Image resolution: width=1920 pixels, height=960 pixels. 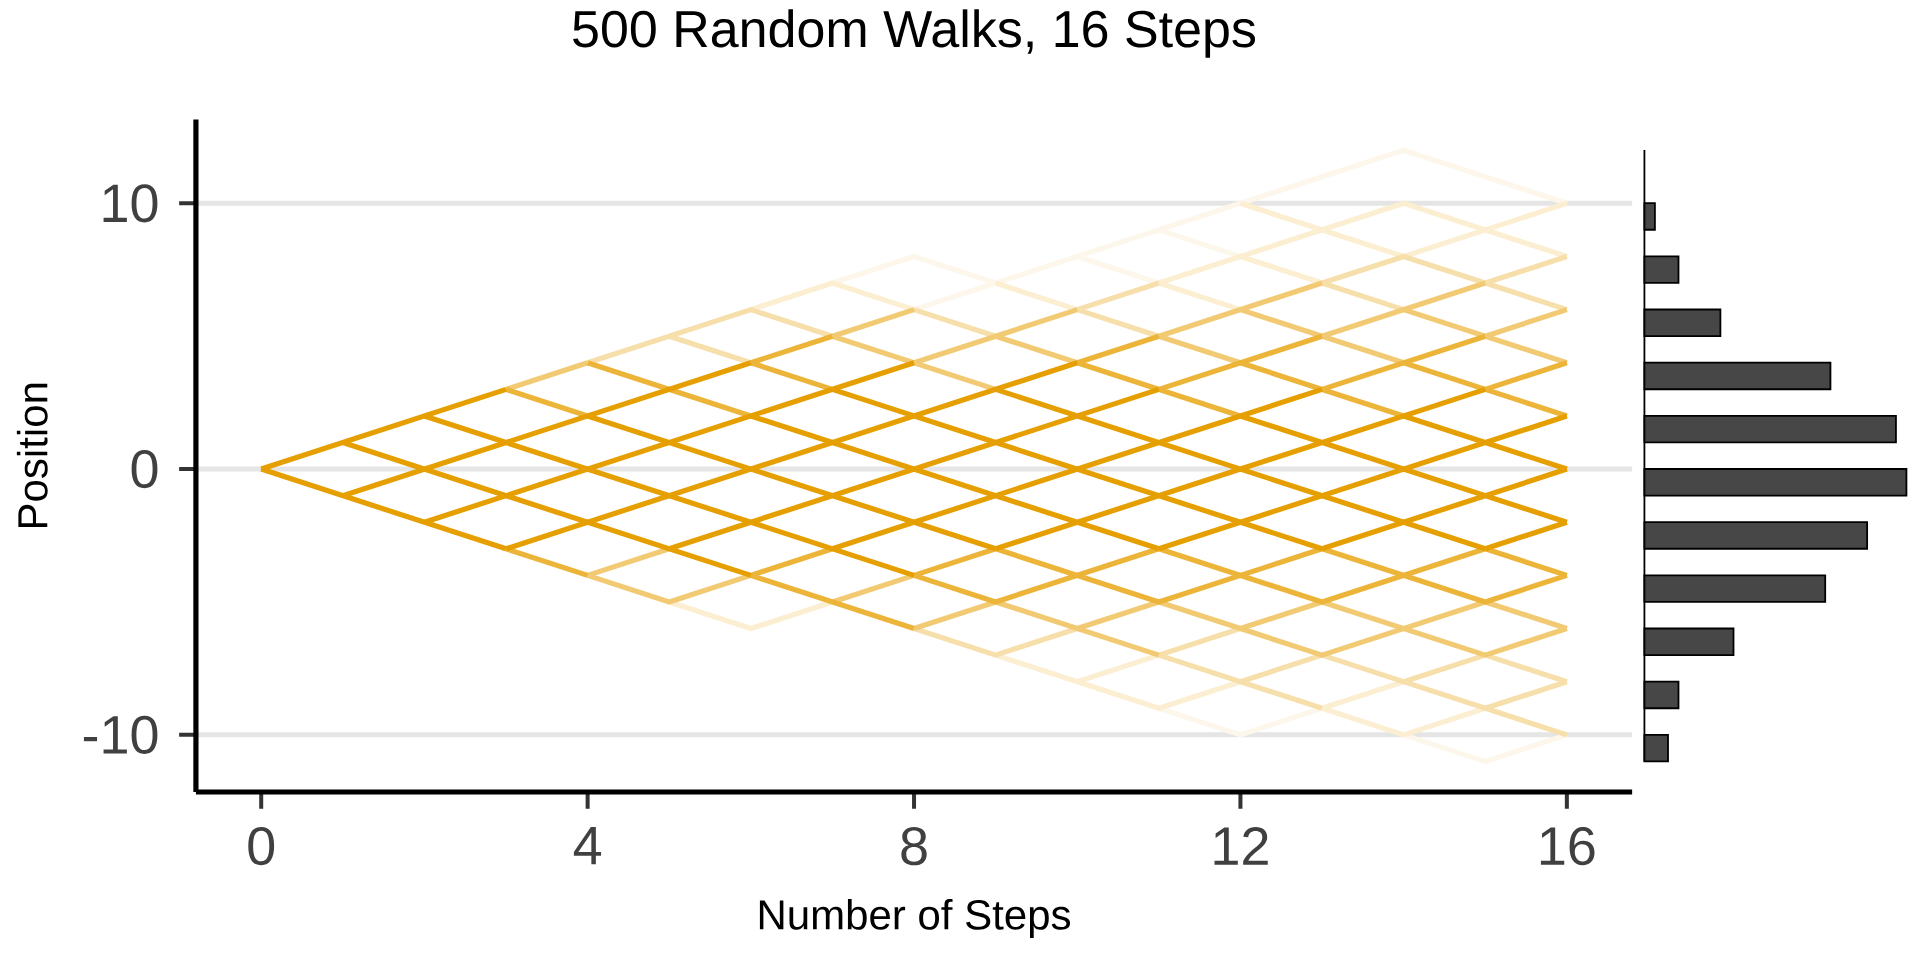 What do you see at coordinates (914, 33) in the screenshot?
I see `chart-title: 500 Random Walks, 16 Steps` at bounding box center [914, 33].